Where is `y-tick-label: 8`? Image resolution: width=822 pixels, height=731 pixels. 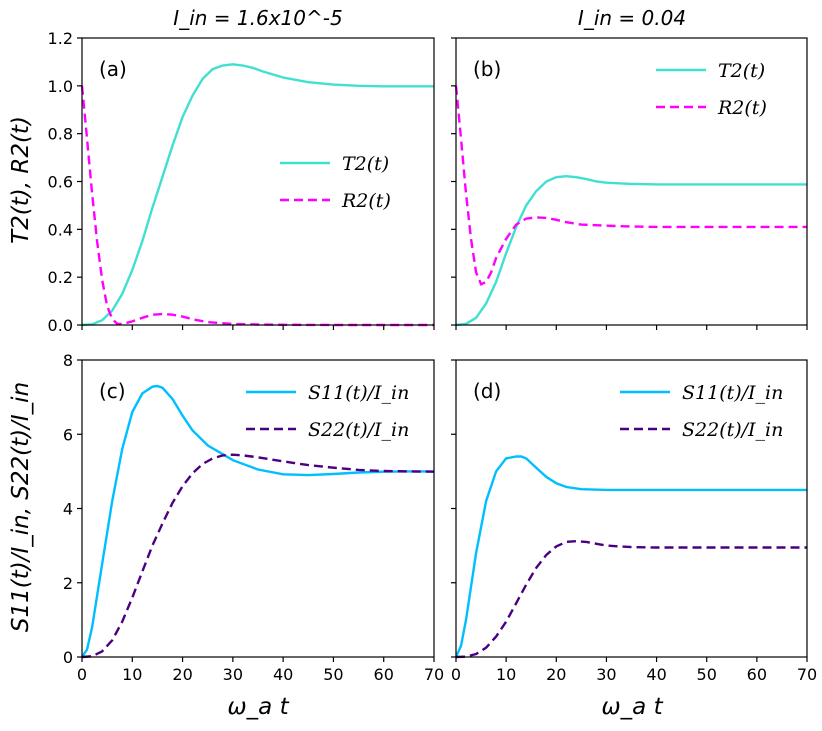 y-tick-label: 8 is located at coordinates (68, 360).